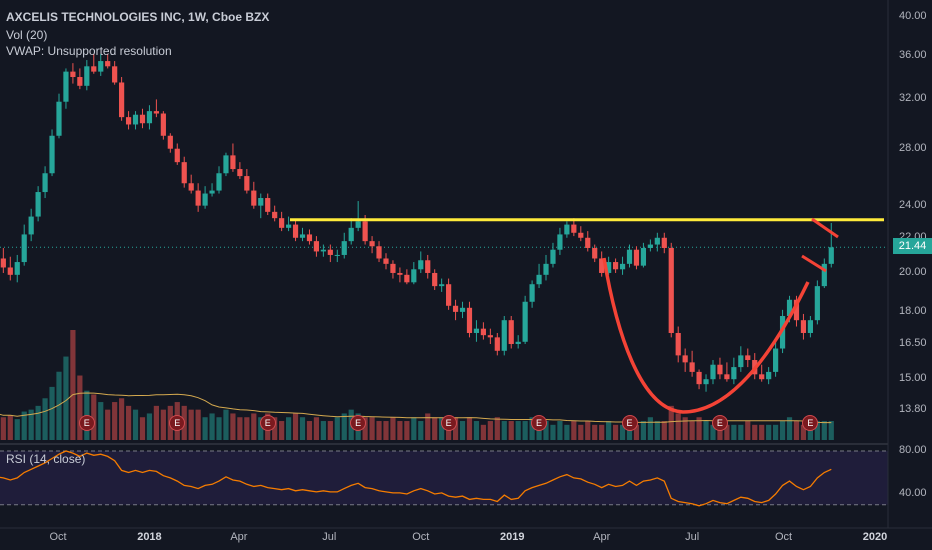 This screenshot has width=932, height=550. I want to click on symbol-legend: AXCELIS TECHNOLOGIES INC, 1W, Cboe BZX, so click(138, 17).